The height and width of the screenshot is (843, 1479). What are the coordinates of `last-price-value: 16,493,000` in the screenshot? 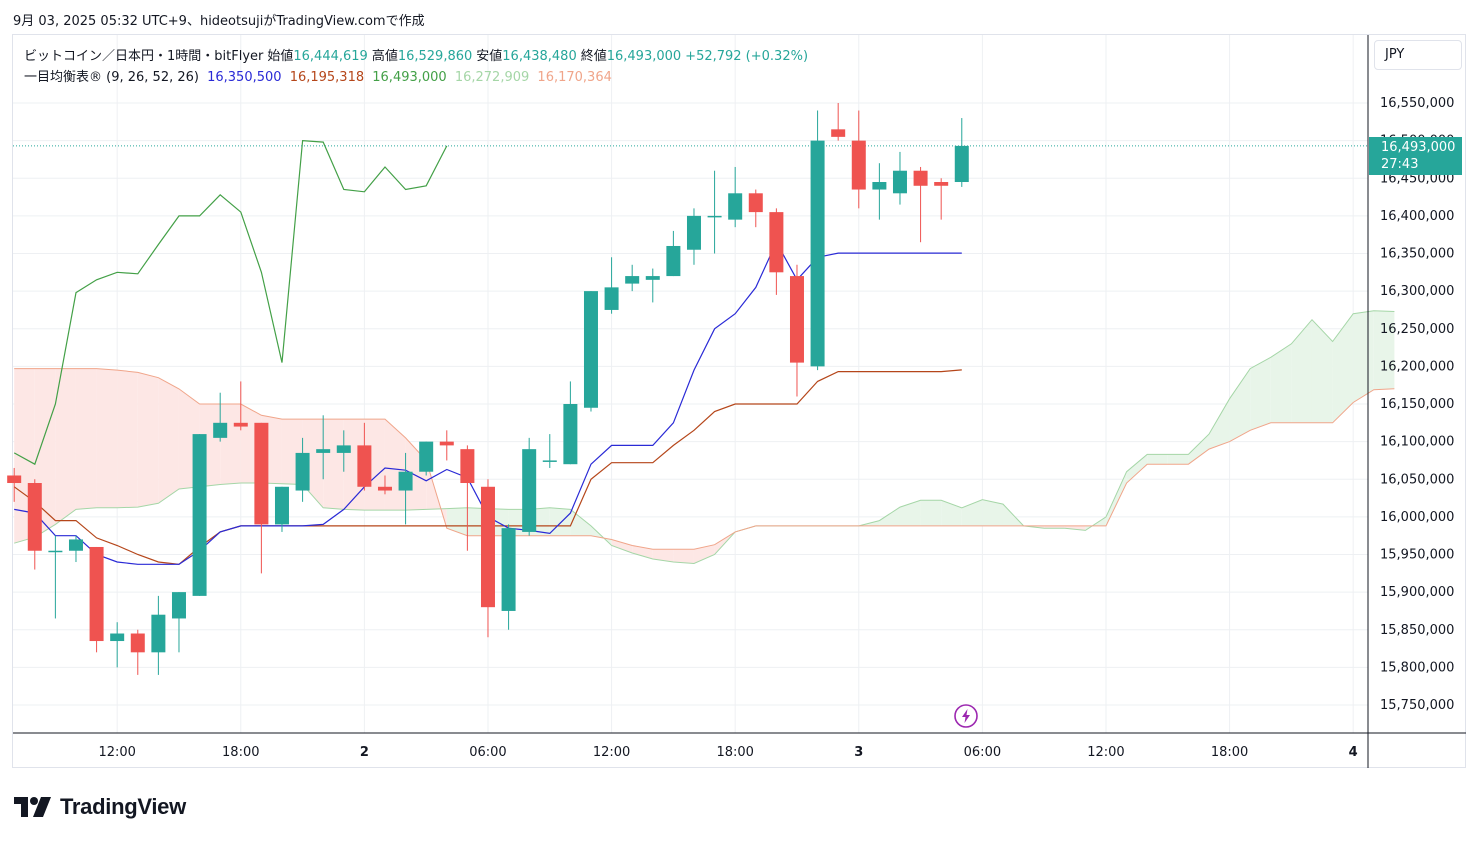 It's located at (1418, 147).